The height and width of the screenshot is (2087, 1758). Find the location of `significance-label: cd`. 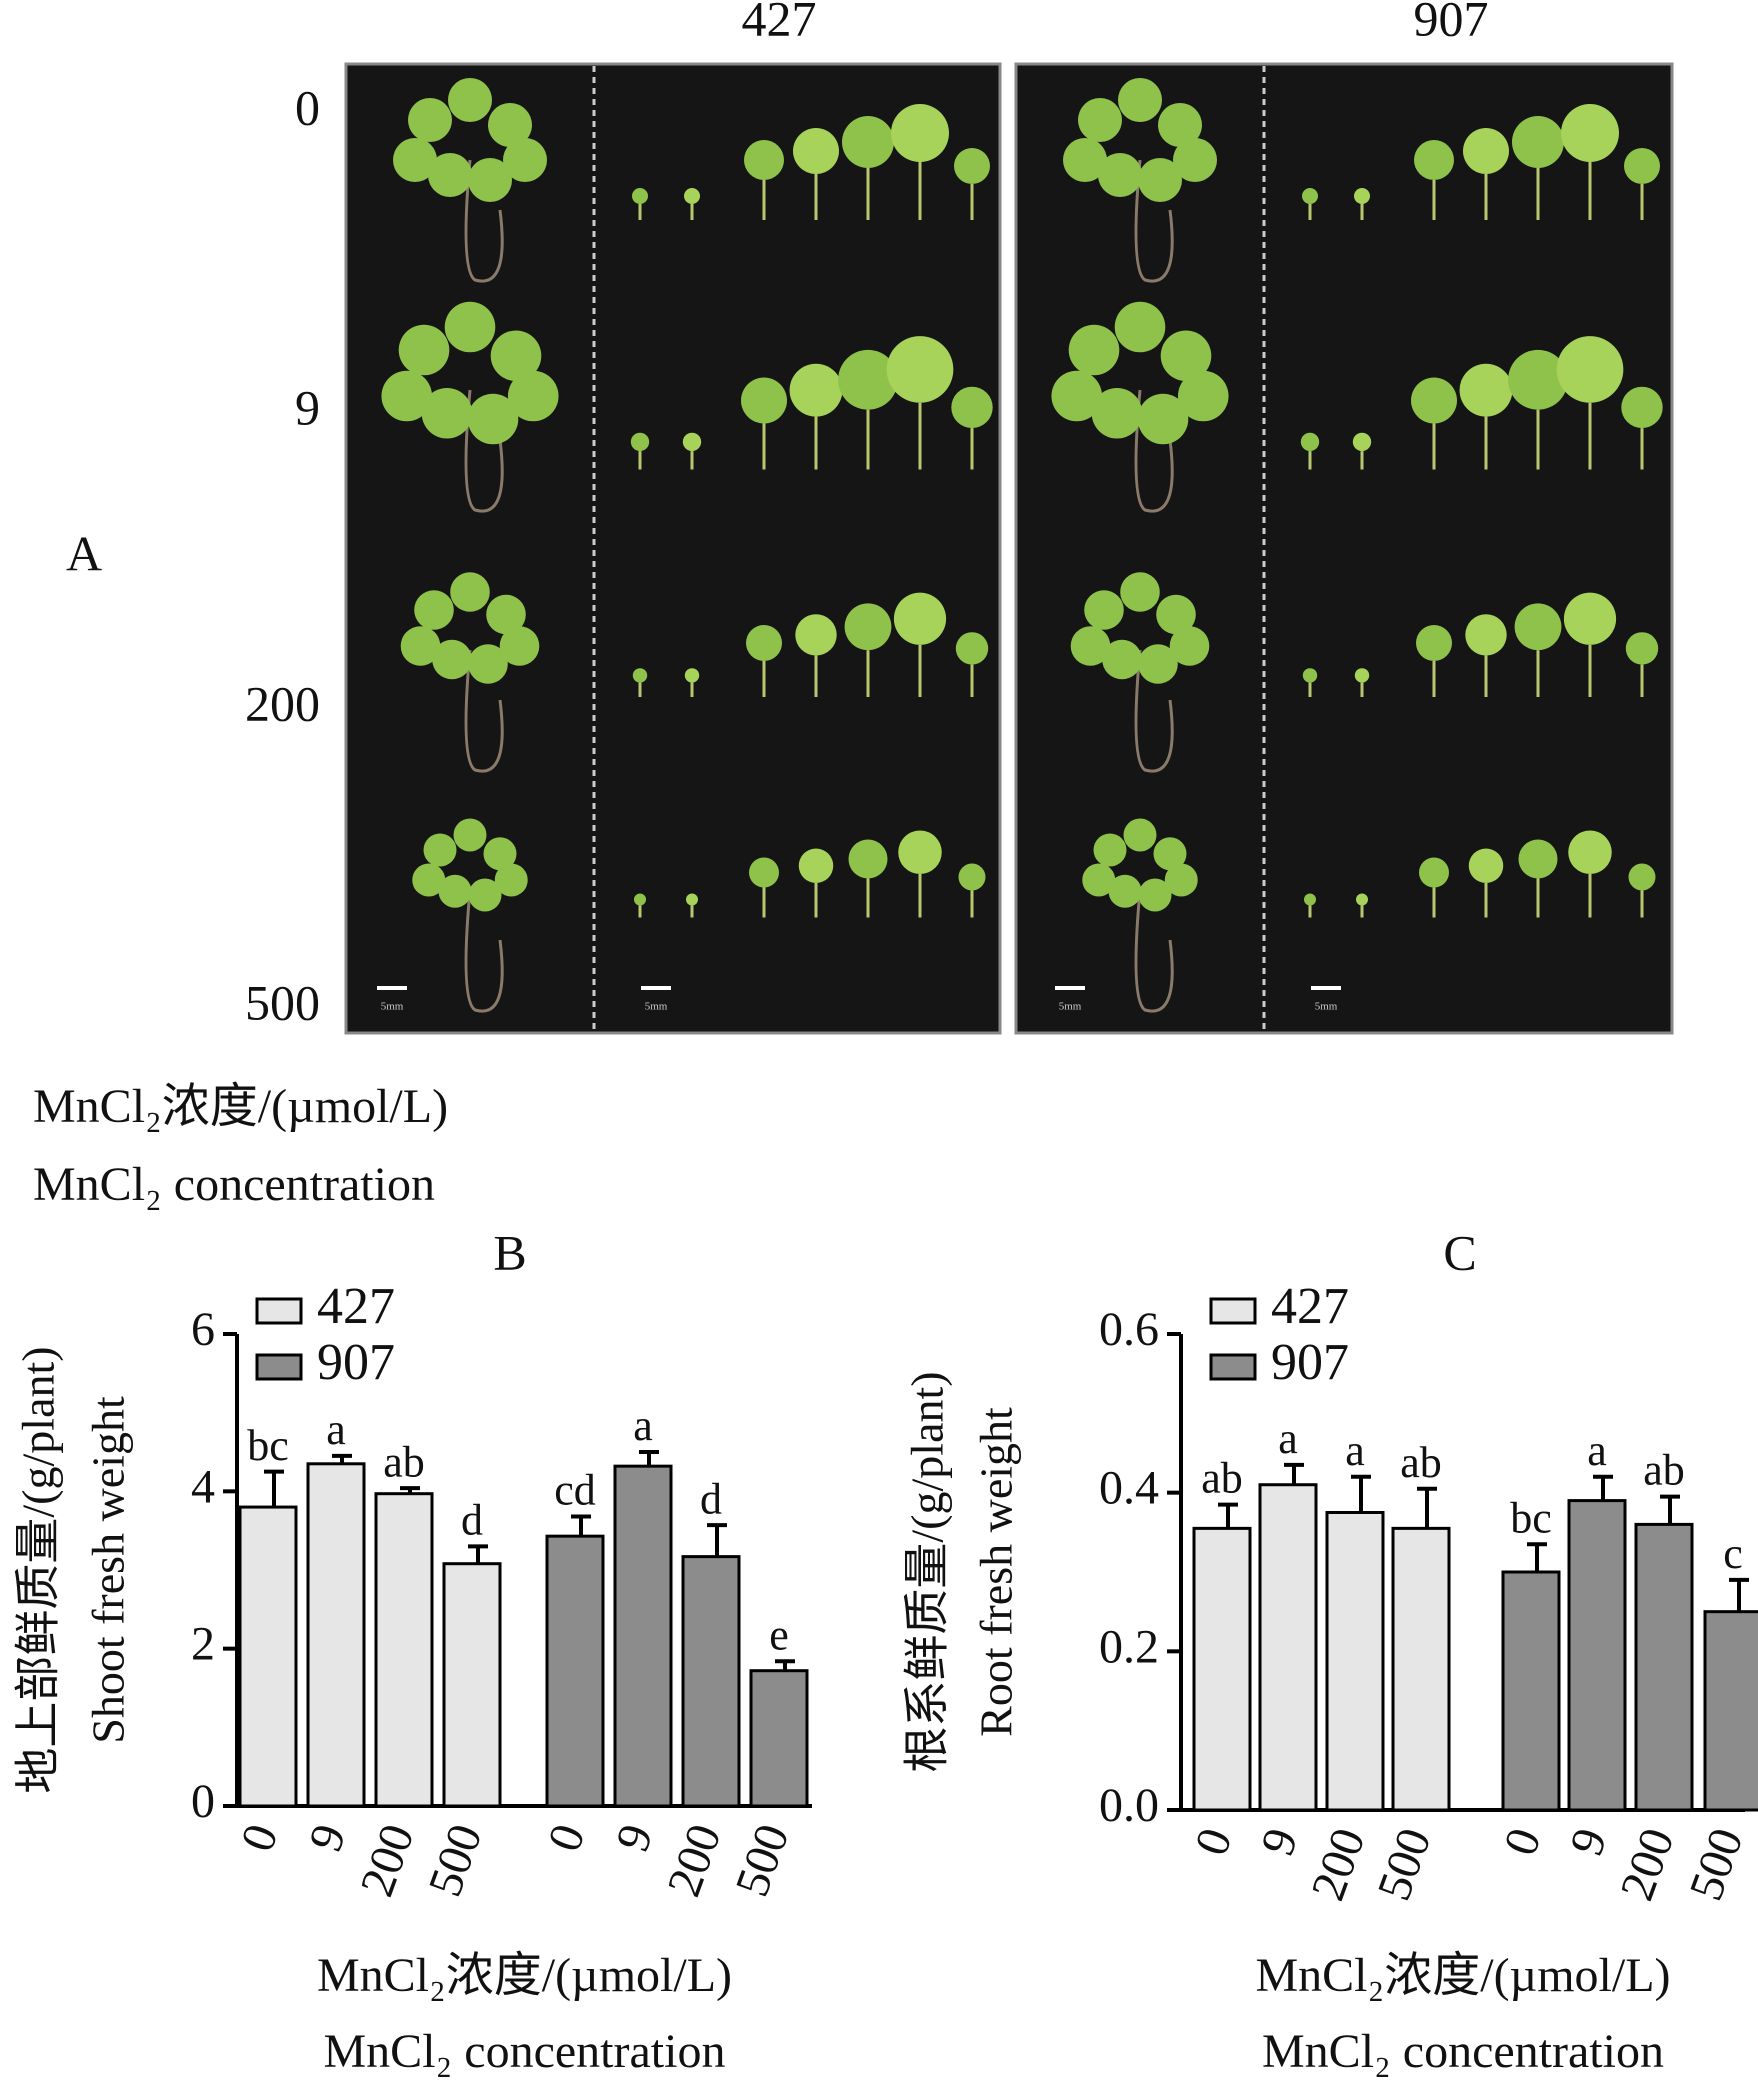

significance-label: cd is located at coordinates (575, 1490).